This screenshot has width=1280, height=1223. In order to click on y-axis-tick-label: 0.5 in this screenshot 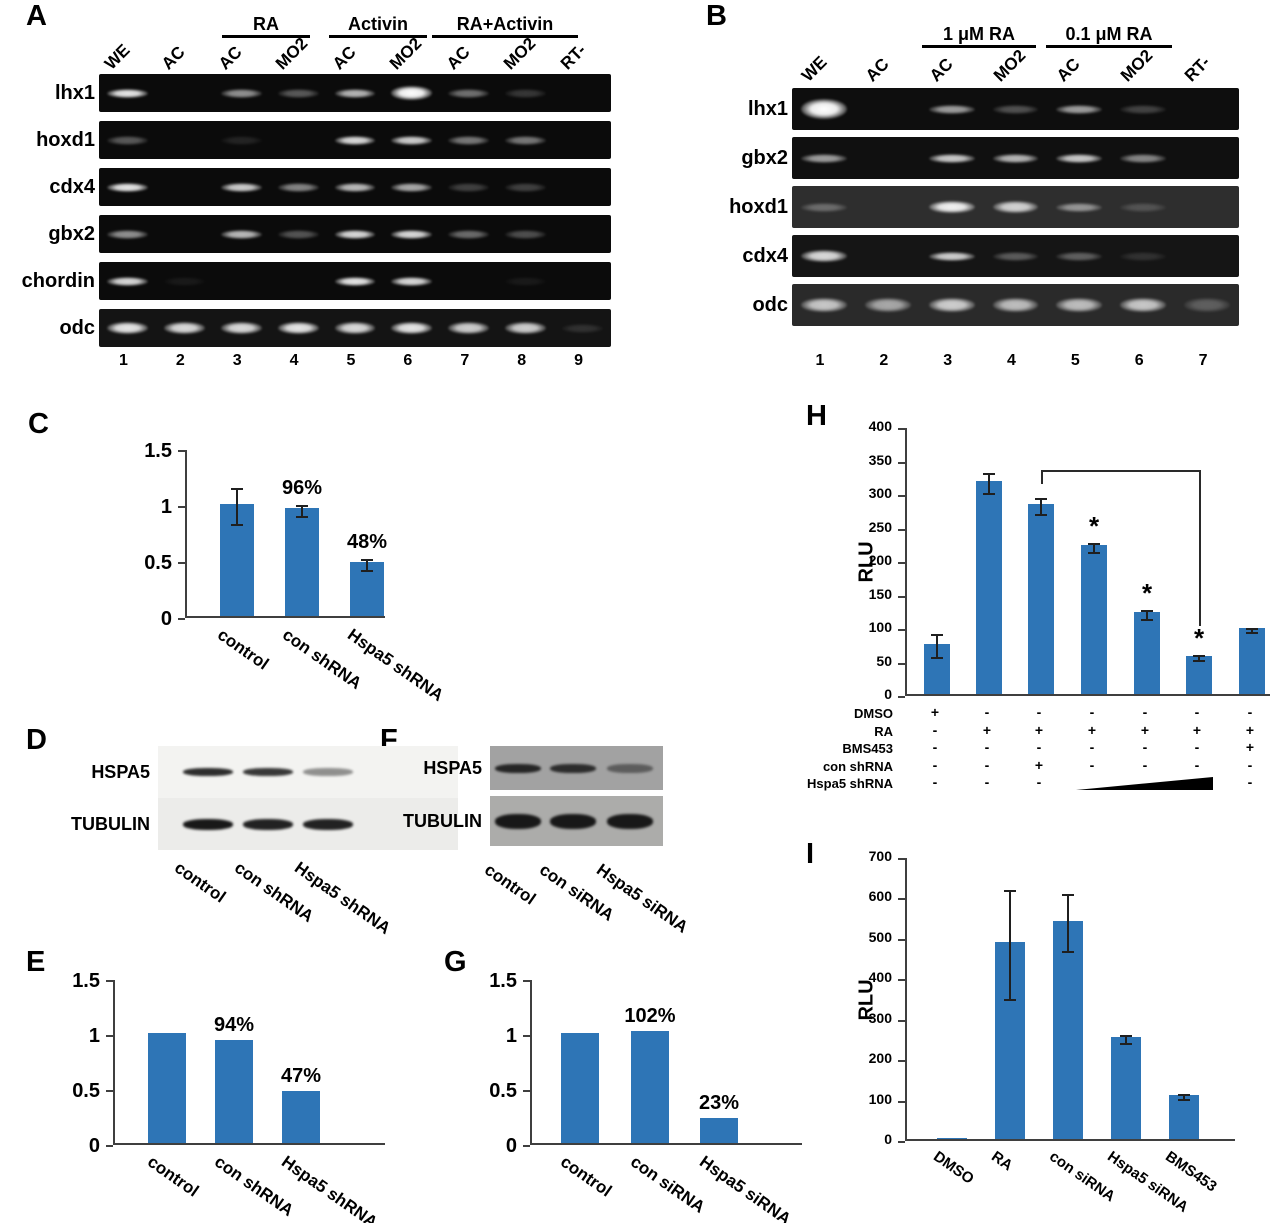, I will do `click(86, 1091)`.